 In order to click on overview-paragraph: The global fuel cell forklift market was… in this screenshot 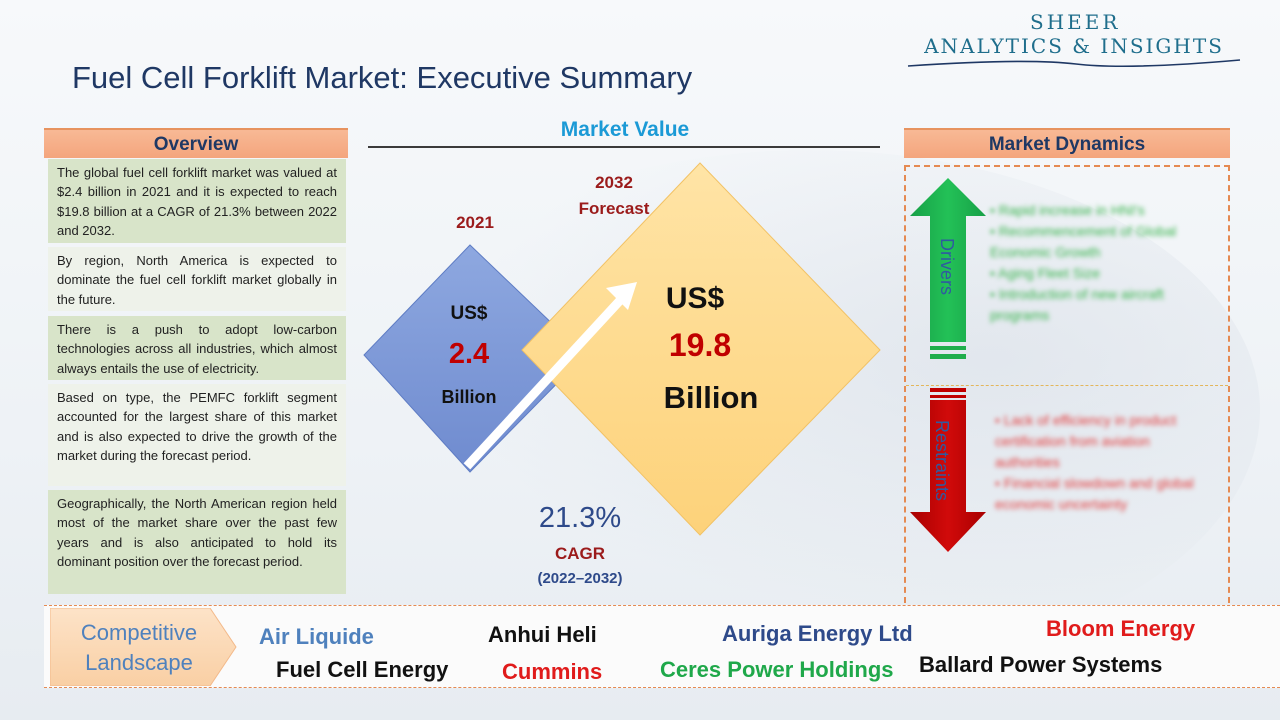, I will do `click(197, 201)`.